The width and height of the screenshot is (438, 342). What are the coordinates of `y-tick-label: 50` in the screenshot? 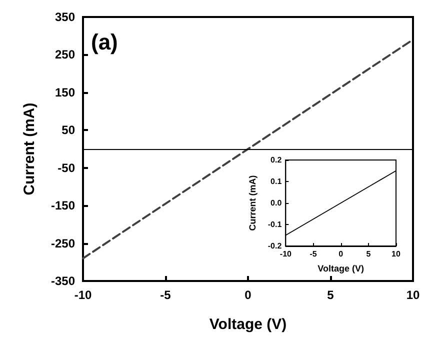 It's located at (69, 130).